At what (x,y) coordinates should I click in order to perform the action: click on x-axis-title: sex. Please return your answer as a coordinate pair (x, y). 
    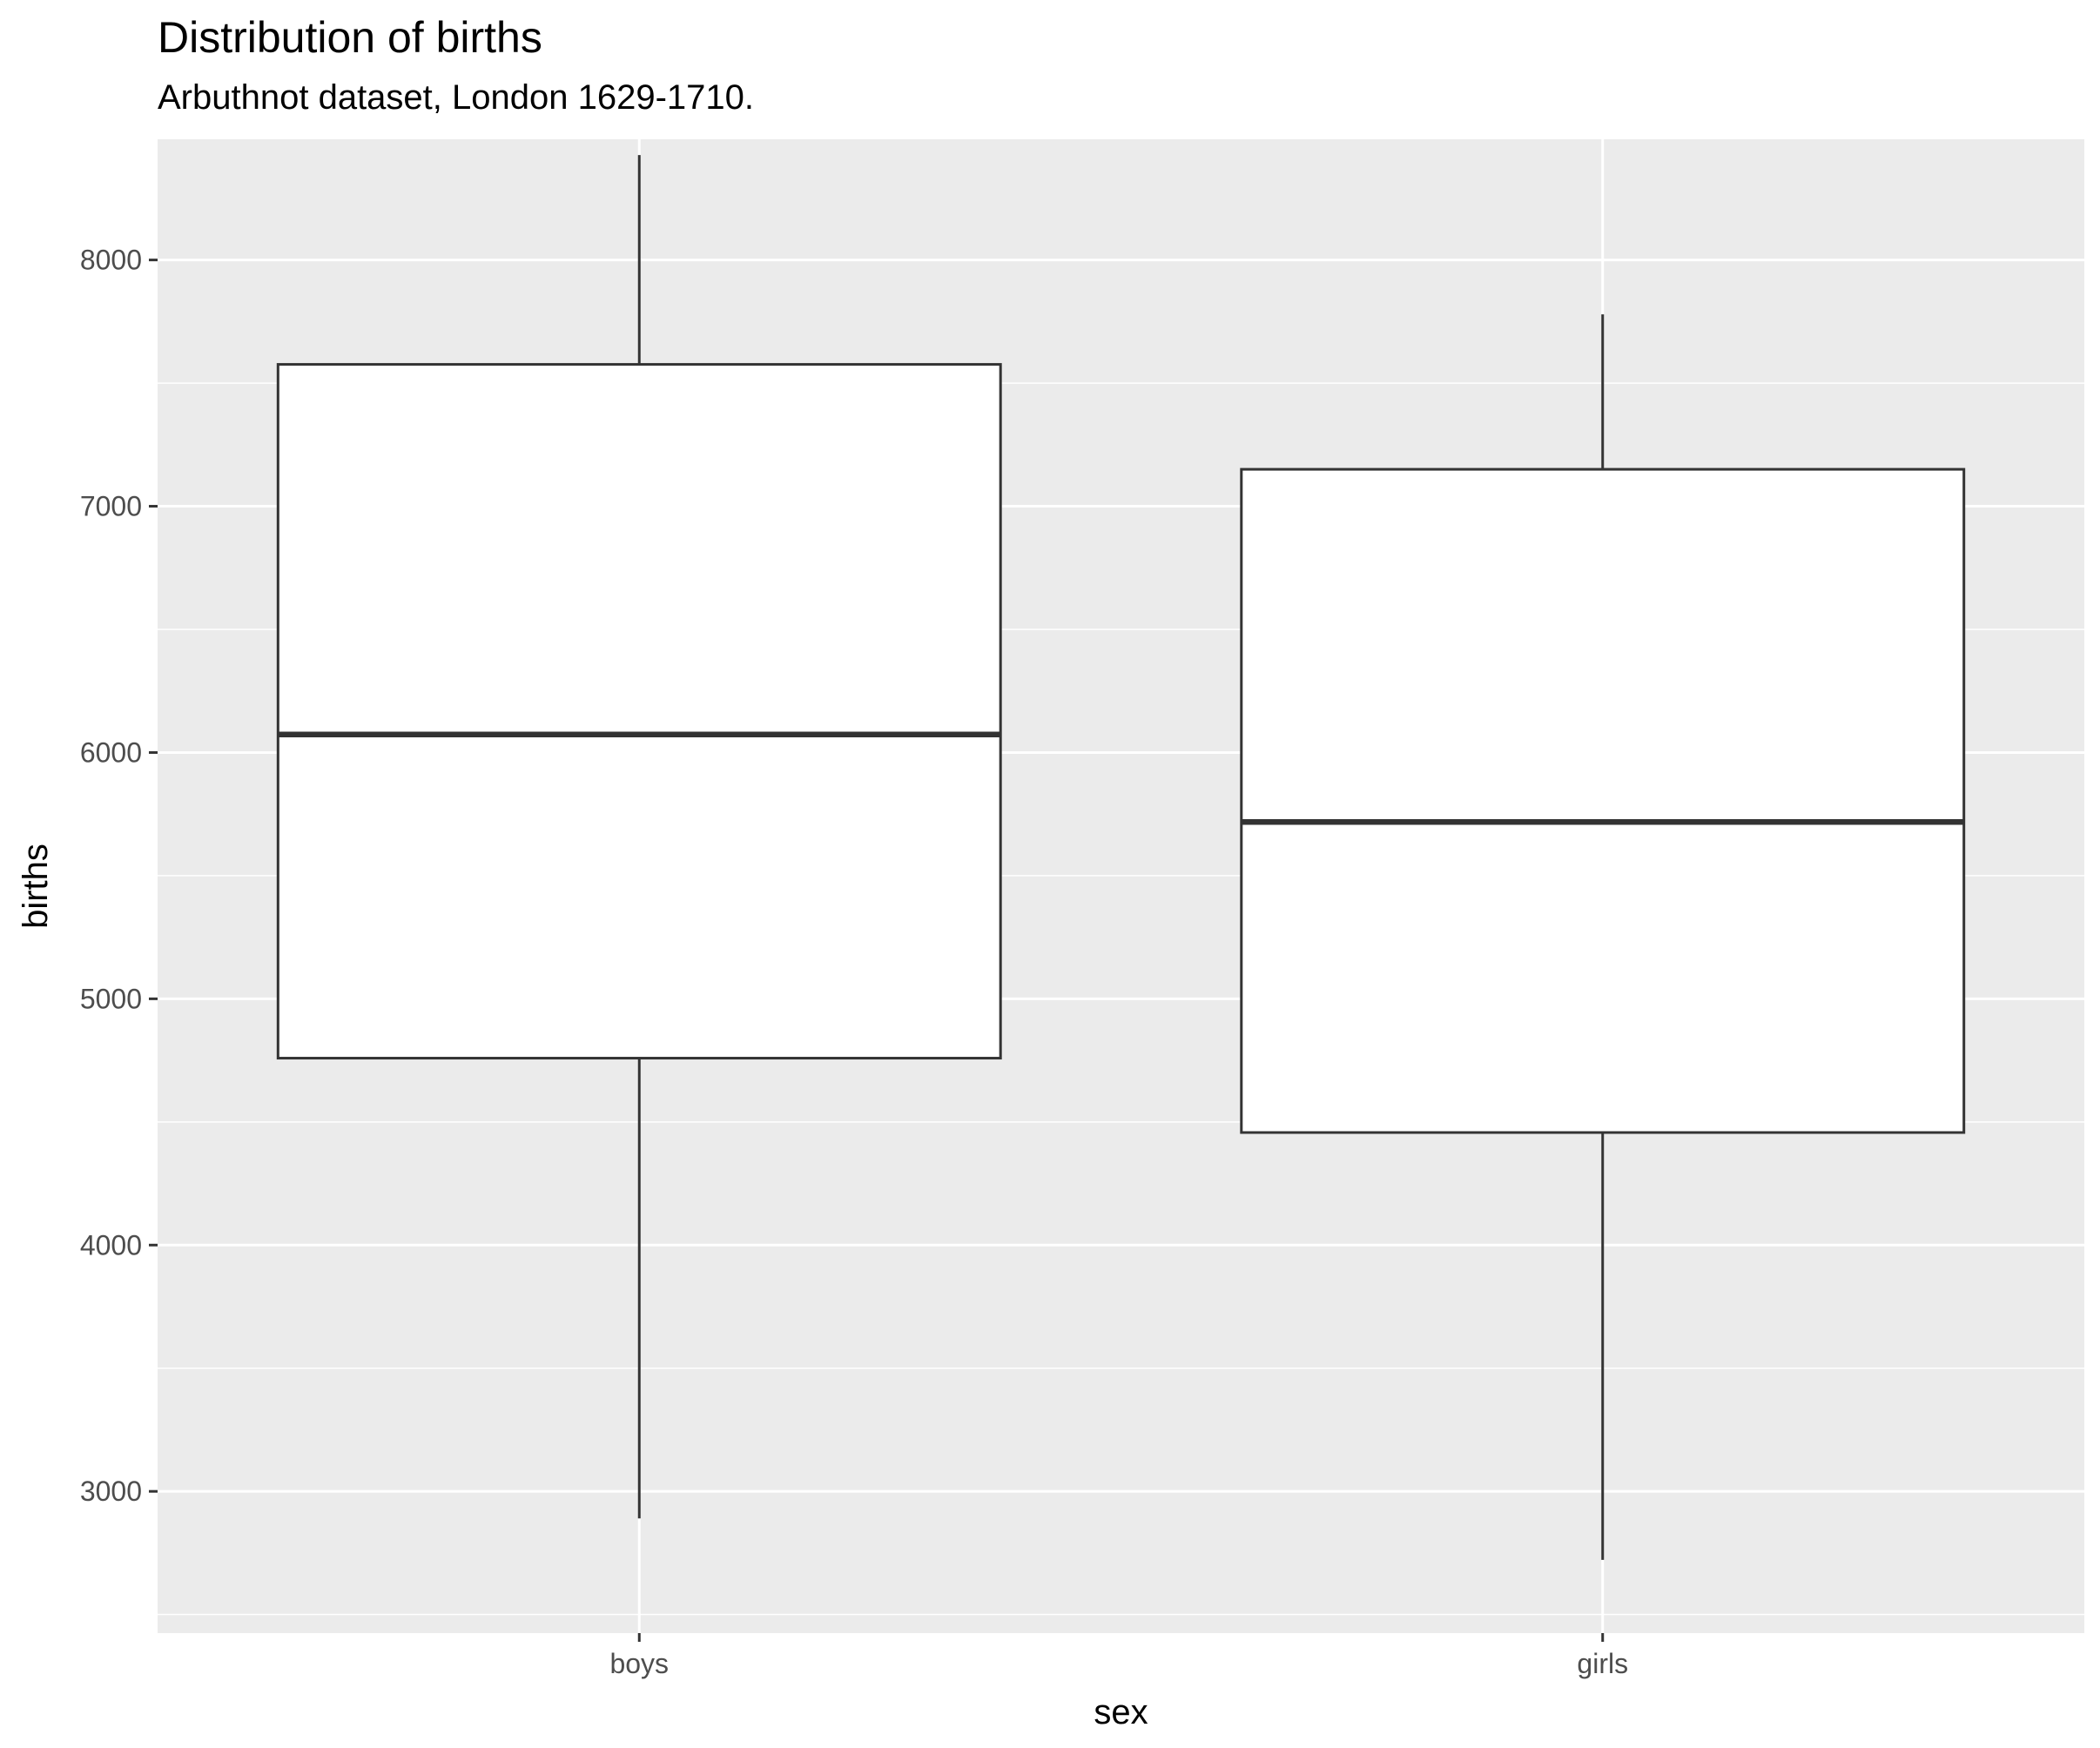
    Looking at the image, I should click on (1121, 1712).